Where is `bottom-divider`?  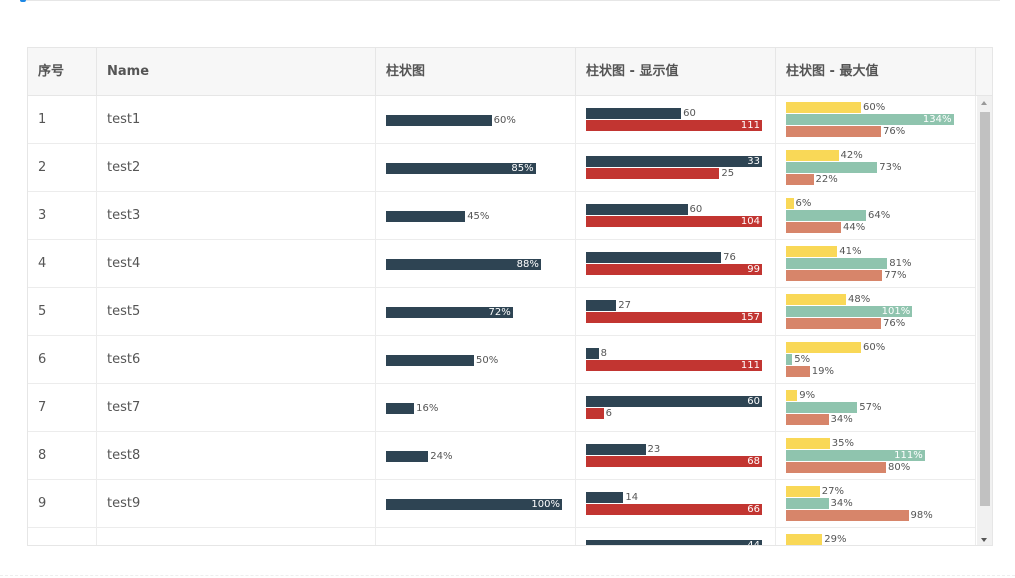
bottom-divider is located at coordinates (507, 576).